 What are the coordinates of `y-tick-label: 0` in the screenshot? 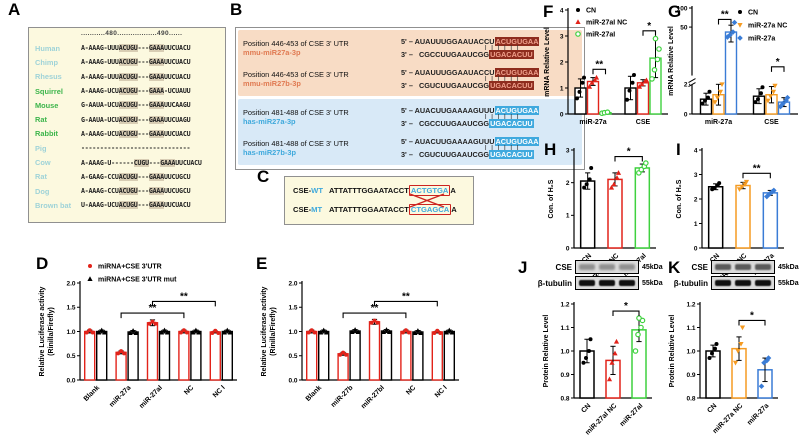 It's located at (686, 114).